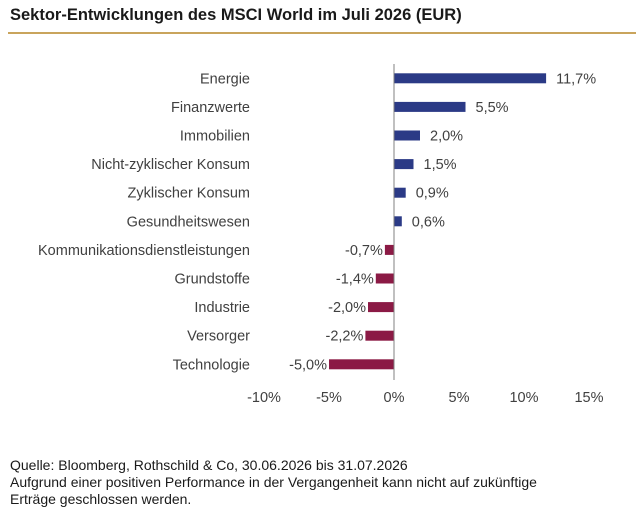 The height and width of the screenshot is (517, 644). Describe the element at coordinates (215, 137) in the screenshot. I see `category-label: Immobilien` at that location.